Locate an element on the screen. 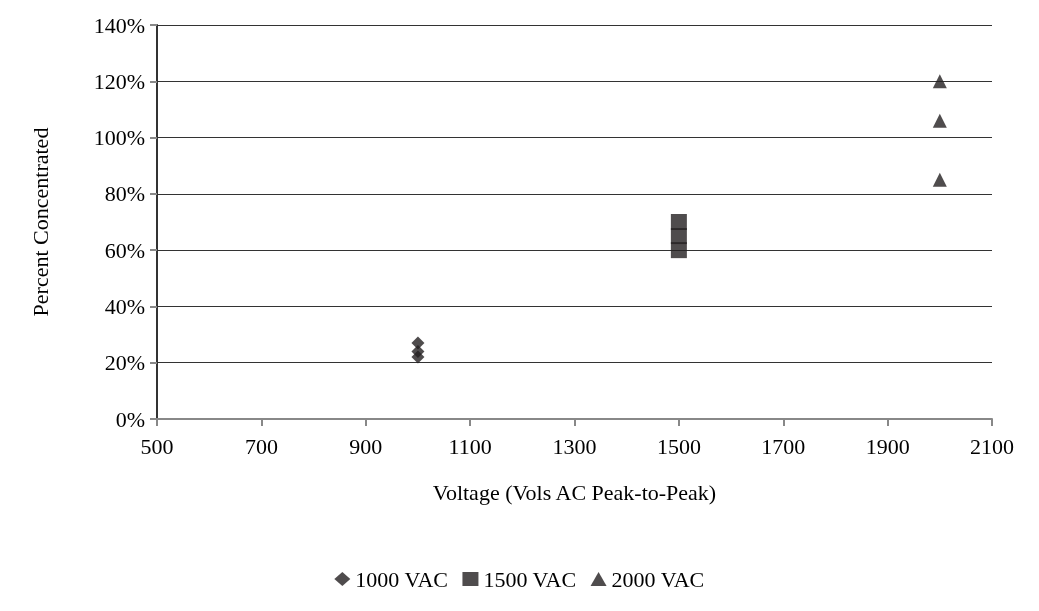  x-tick-label: 1300 is located at coordinates (574, 446).